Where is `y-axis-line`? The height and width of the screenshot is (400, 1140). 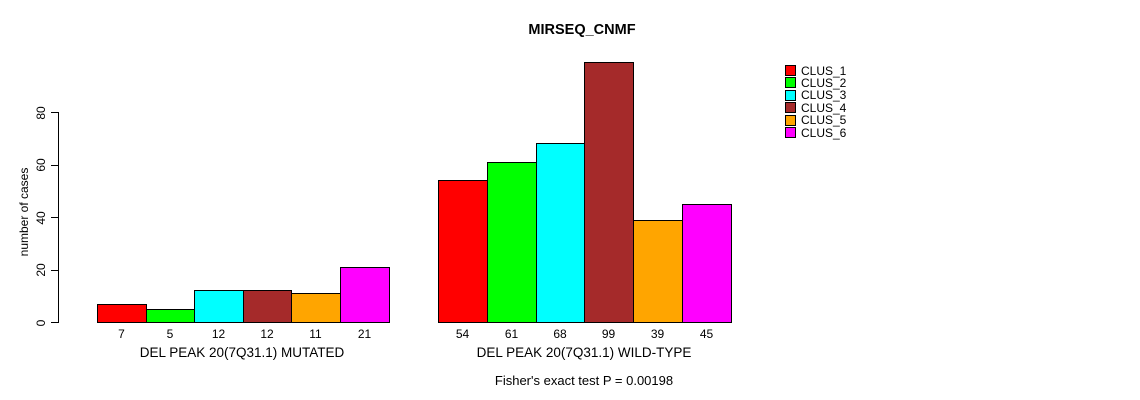
y-axis-line is located at coordinates (58, 217).